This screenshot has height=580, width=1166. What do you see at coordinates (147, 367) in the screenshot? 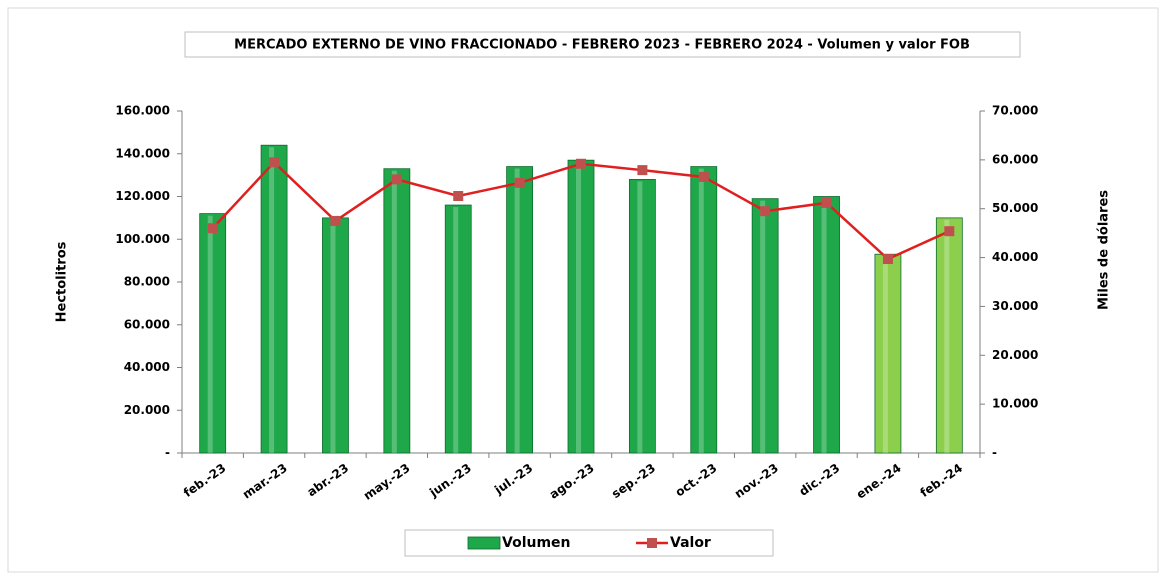
I see `y-tick-label: 40.000` at bounding box center [147, 367].